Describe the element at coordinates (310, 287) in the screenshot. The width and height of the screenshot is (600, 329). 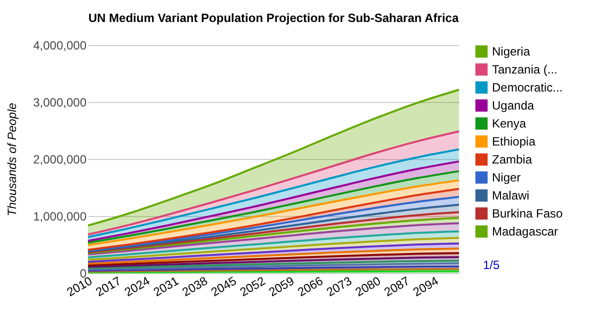
I see `x-tick-label: 2066` at that location.